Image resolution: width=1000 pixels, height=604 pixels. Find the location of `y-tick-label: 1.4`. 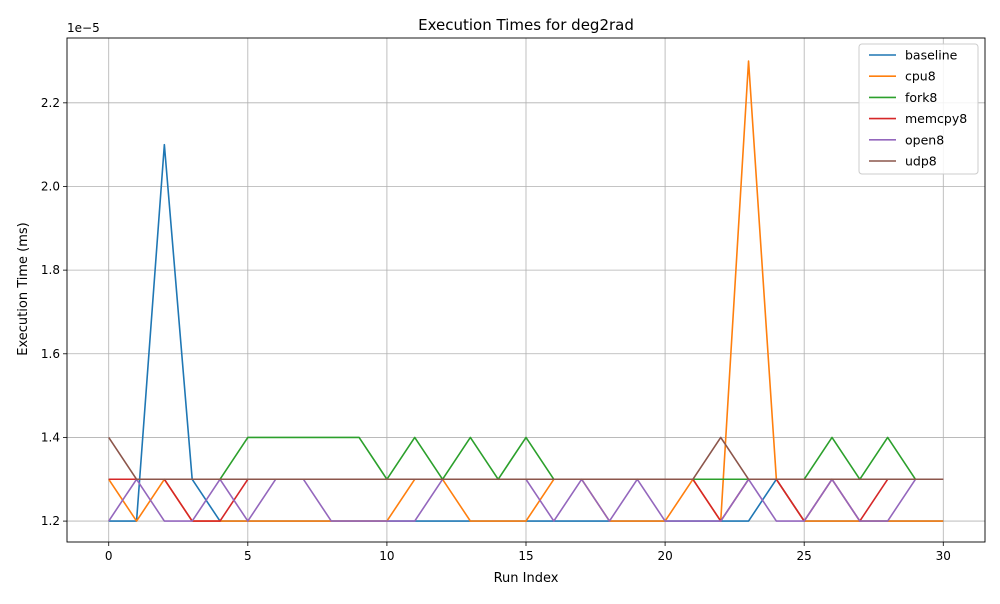

y-tick-label: 1.4 is located at coordinates (50, 437).